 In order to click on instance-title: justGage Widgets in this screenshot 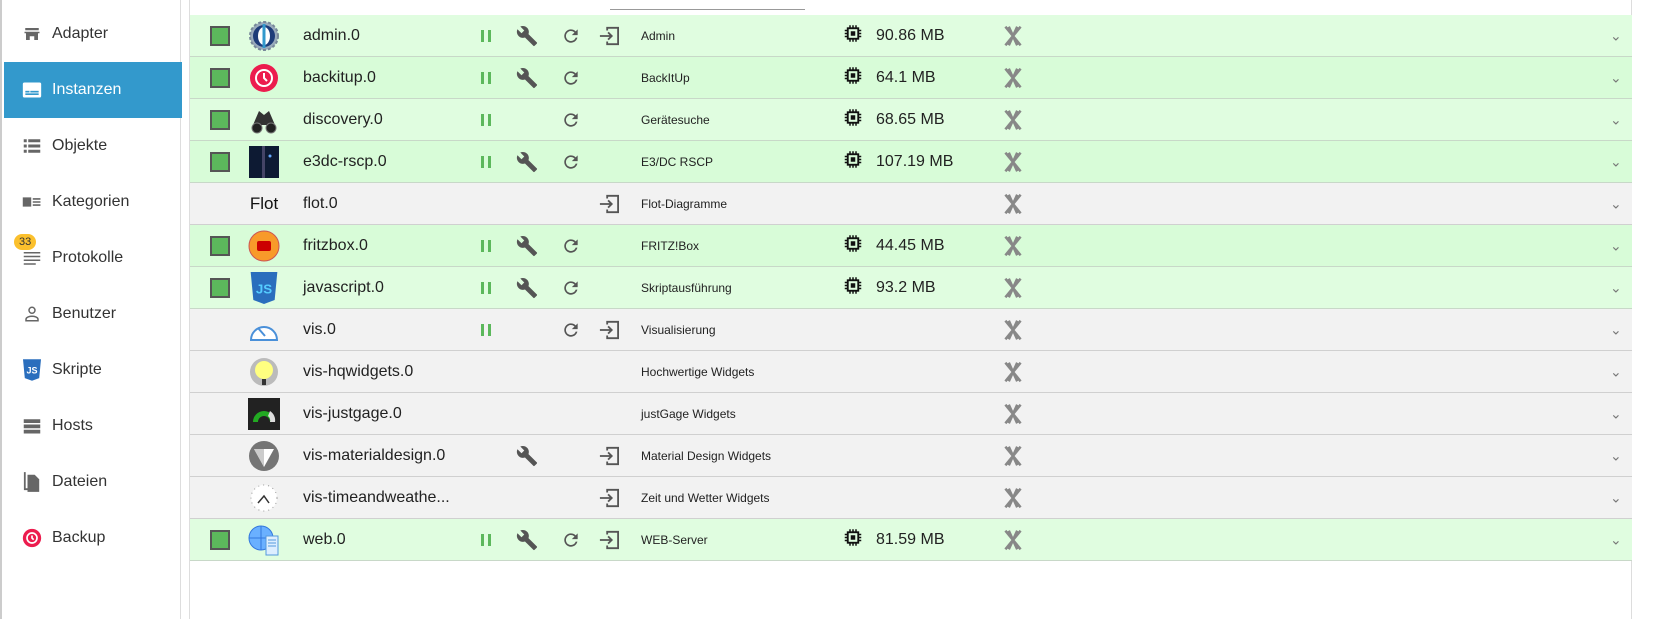, I will do `click(688, 413)`.